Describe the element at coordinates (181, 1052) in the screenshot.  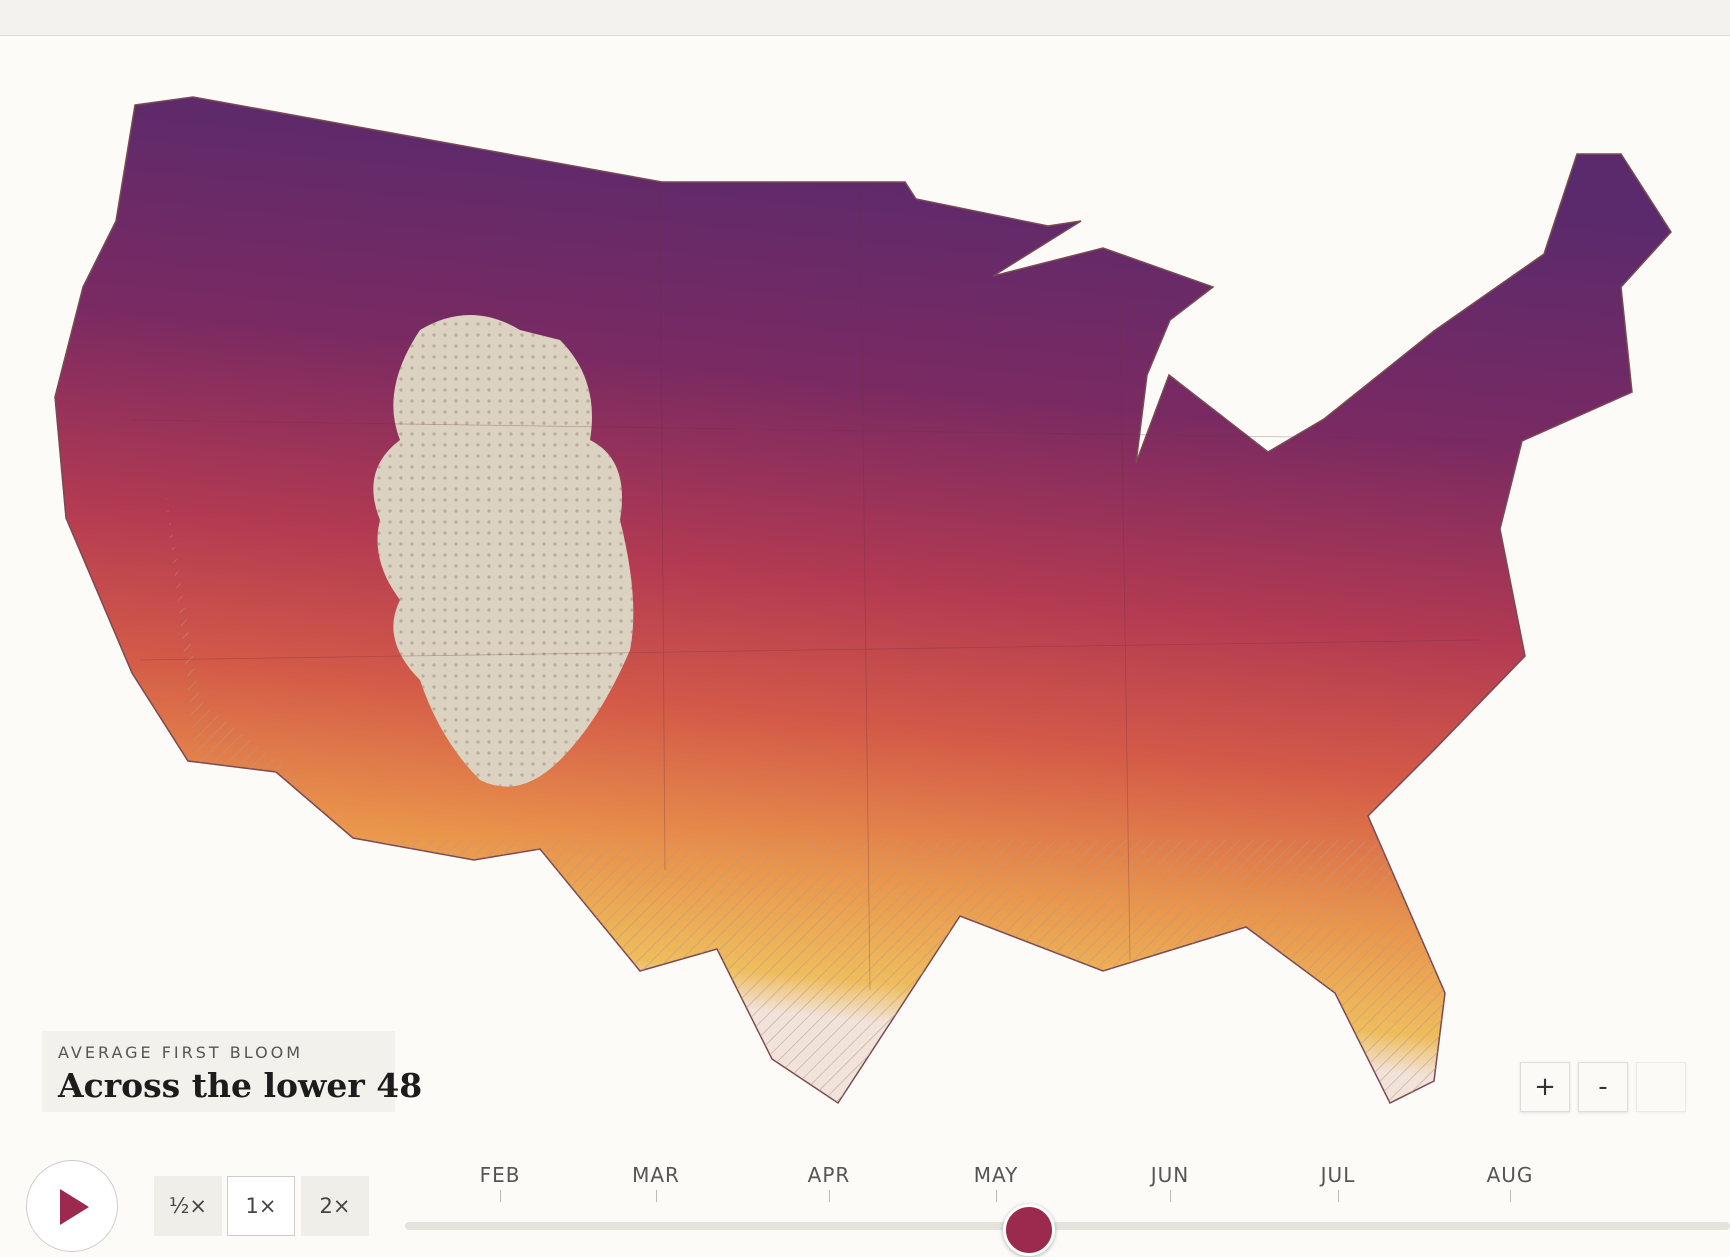
I see `legend-eyebrow: AVERAGE FIRST BLOOM` at that location.